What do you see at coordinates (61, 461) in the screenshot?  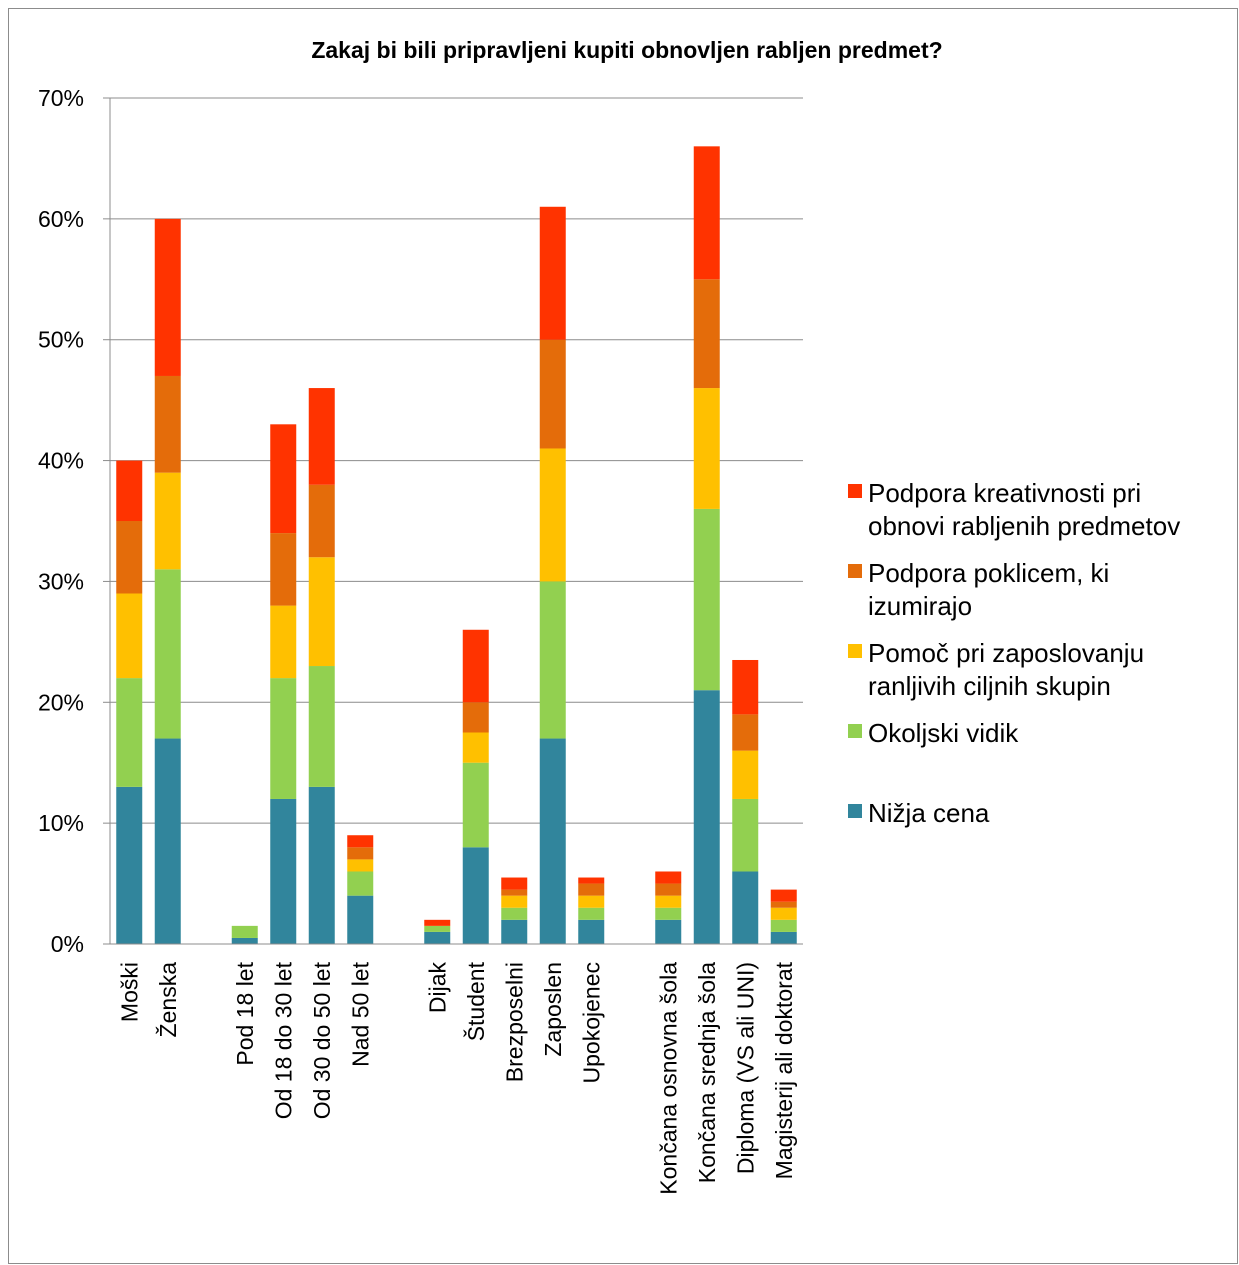 I see `y-tick-label: 40%` at bounding box center [61, 461].